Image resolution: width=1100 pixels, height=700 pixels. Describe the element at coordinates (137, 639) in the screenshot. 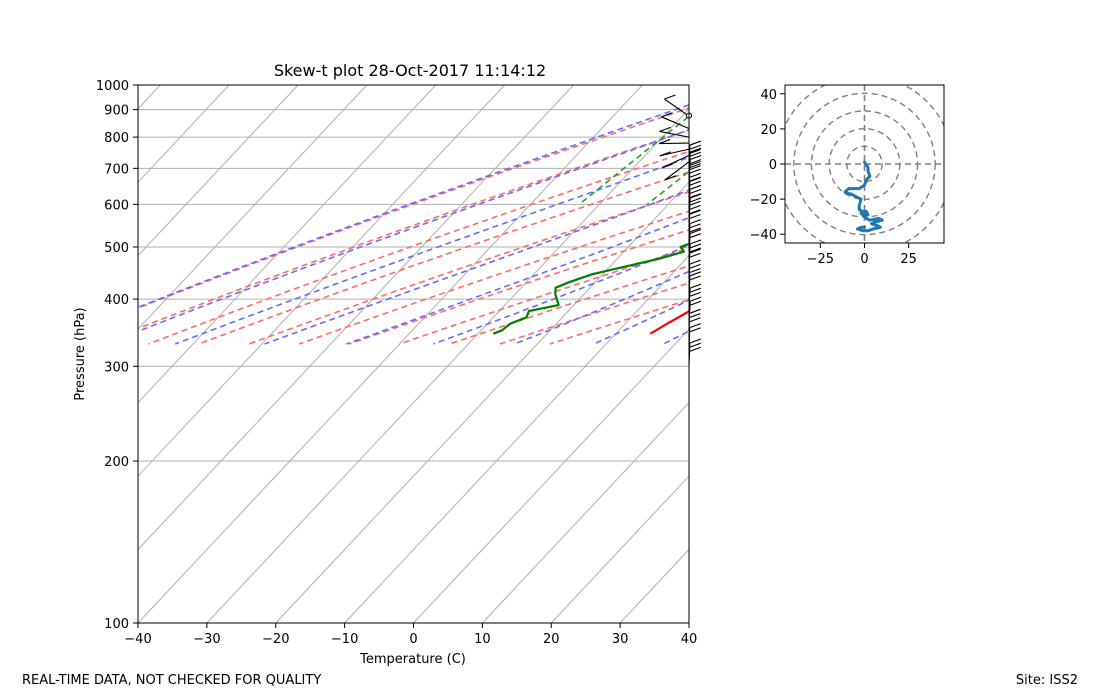

I see `x-tick-label: −40` at that location.